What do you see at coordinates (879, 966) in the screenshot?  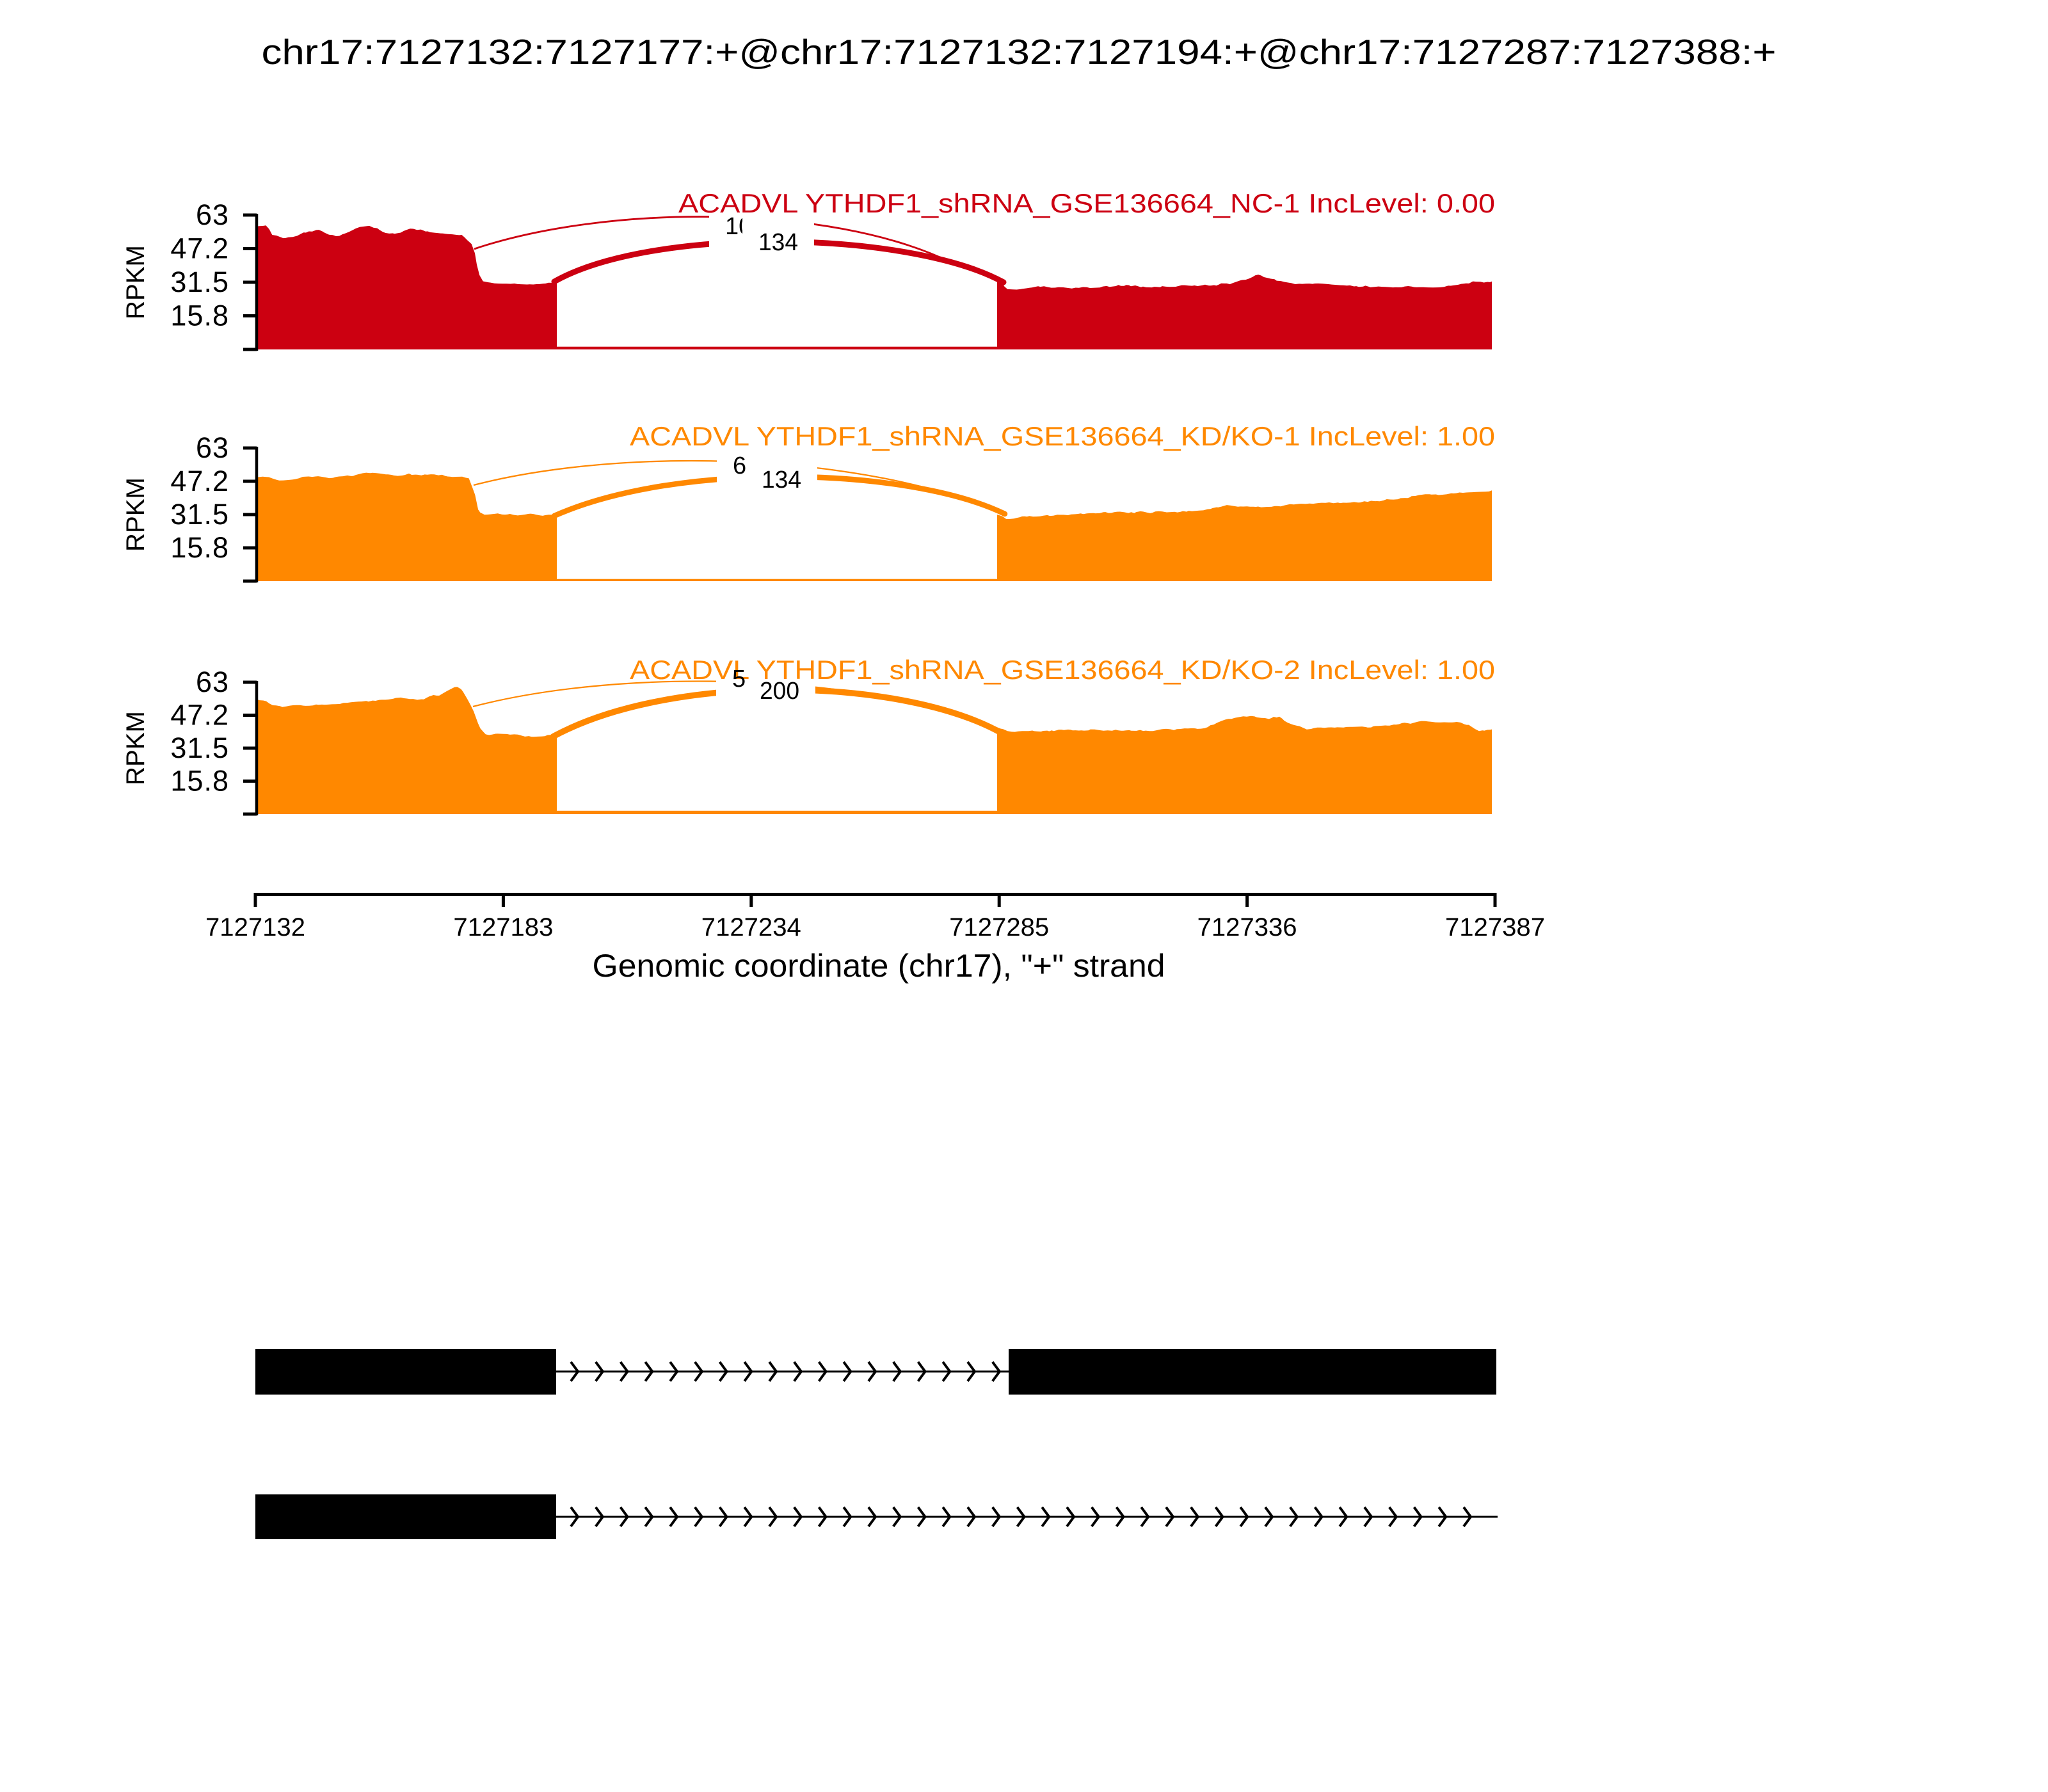 I see `svg-text:Genomic coordinate (chr17), "+: Genomic coordinate (chr17), "+" strand` at bounding box center [879, 966].